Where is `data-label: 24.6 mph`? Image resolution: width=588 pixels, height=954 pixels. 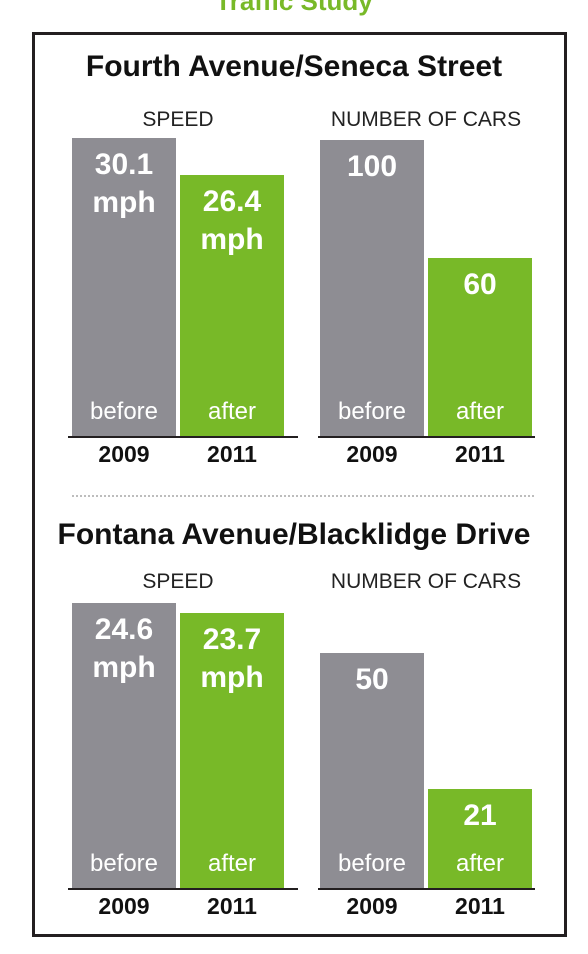
data-label: 24.6 mph is located at coordinates (124, 648).